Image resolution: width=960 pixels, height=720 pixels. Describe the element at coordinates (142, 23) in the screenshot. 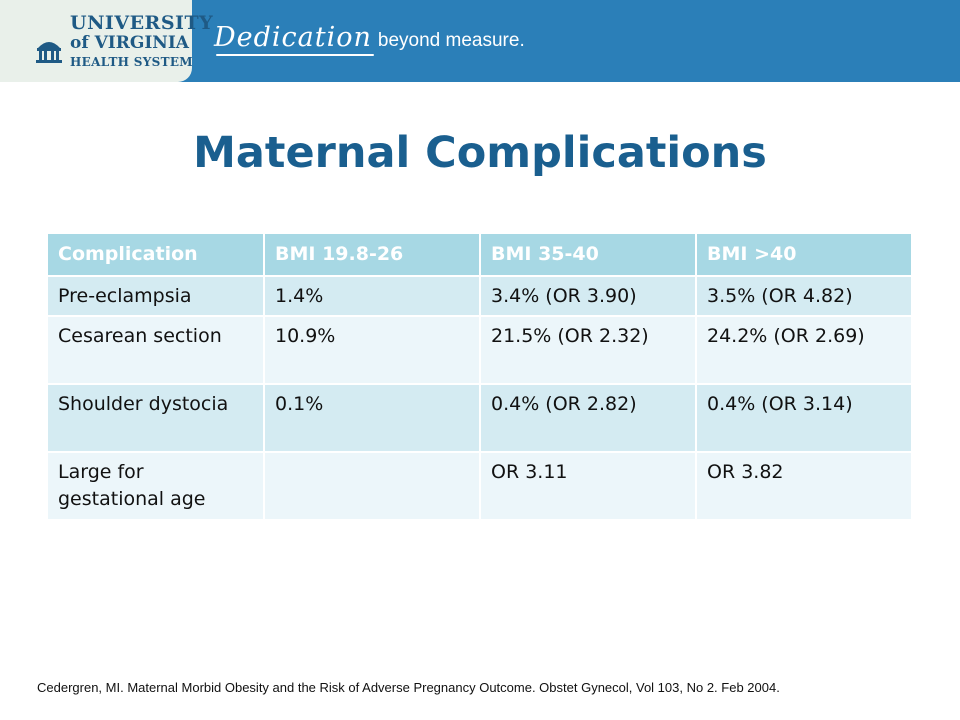

I see `logo-line-university: UNIVERSITY` at that location.